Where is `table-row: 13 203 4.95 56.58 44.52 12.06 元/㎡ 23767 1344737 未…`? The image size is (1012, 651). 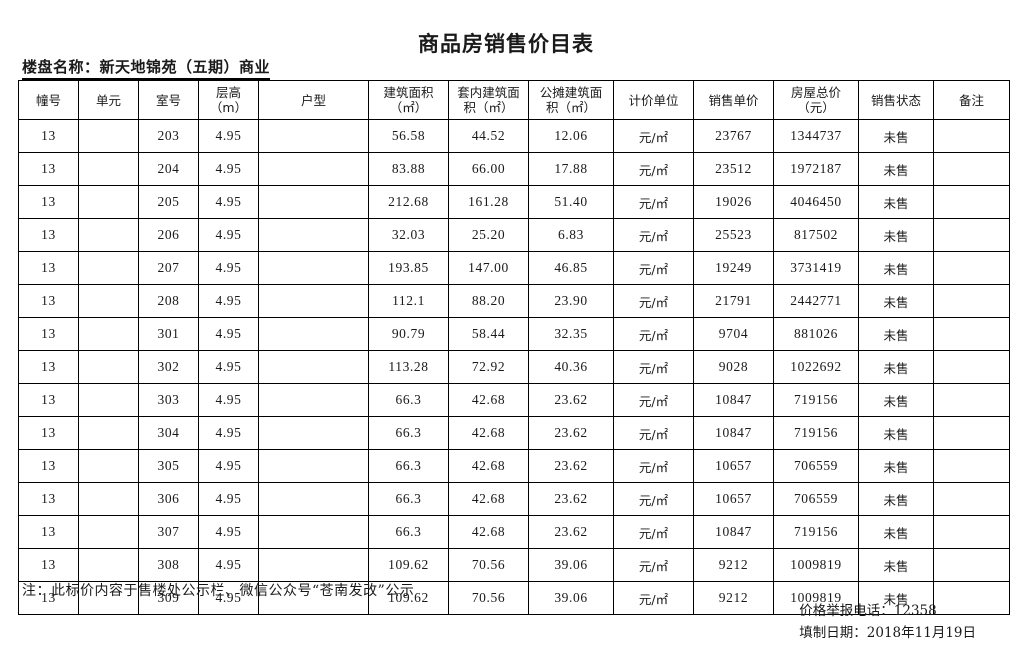 table-row: 13 203 4.95 56.58 44.52 12.06 元/㎡ 23767 1344737 未… is located at coordinates (514, 136).